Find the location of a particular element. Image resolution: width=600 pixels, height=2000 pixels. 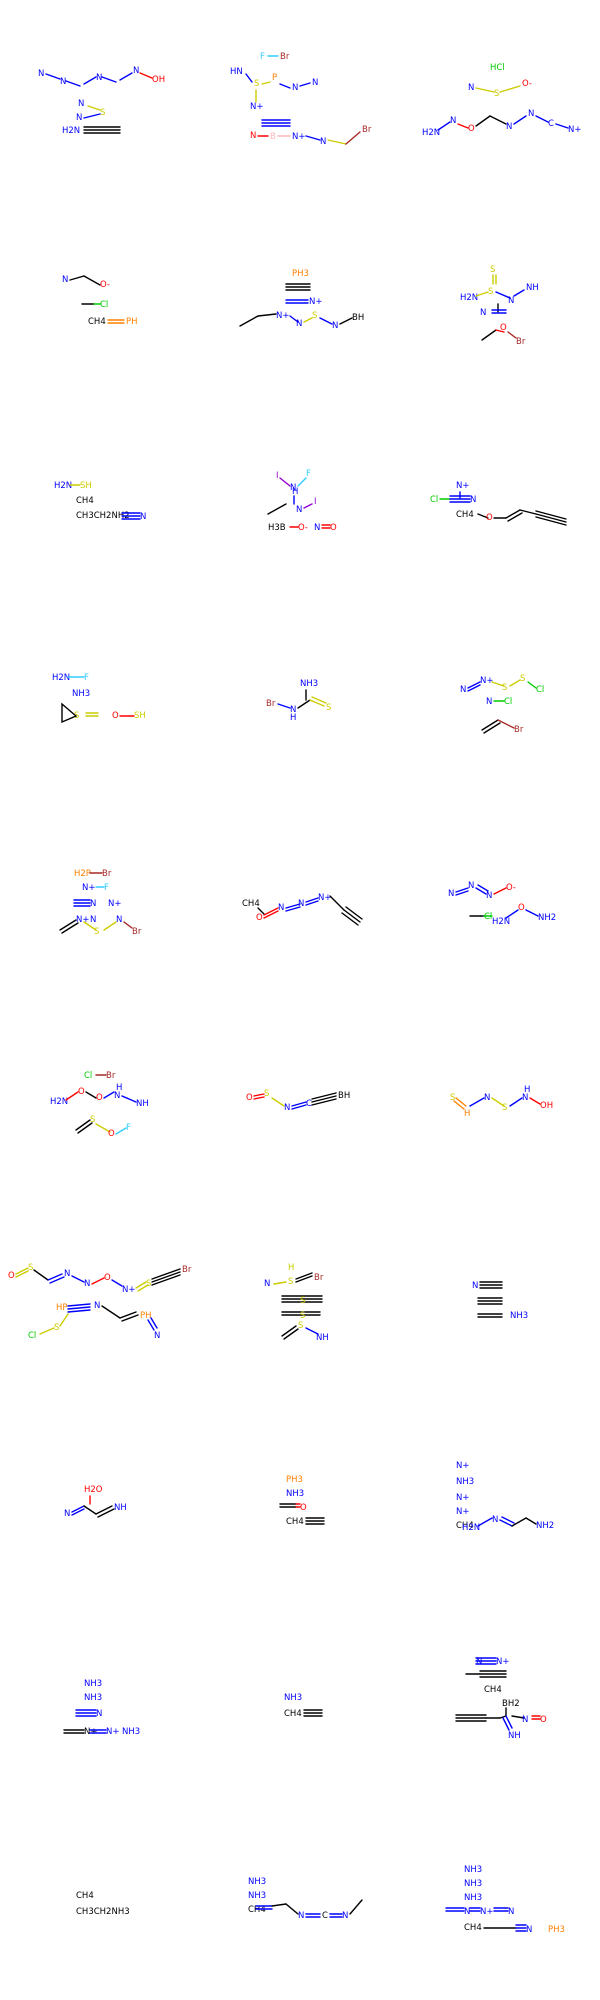

molecule-4: N O- Cl CH4 PH is located at coordinates (100, 301).